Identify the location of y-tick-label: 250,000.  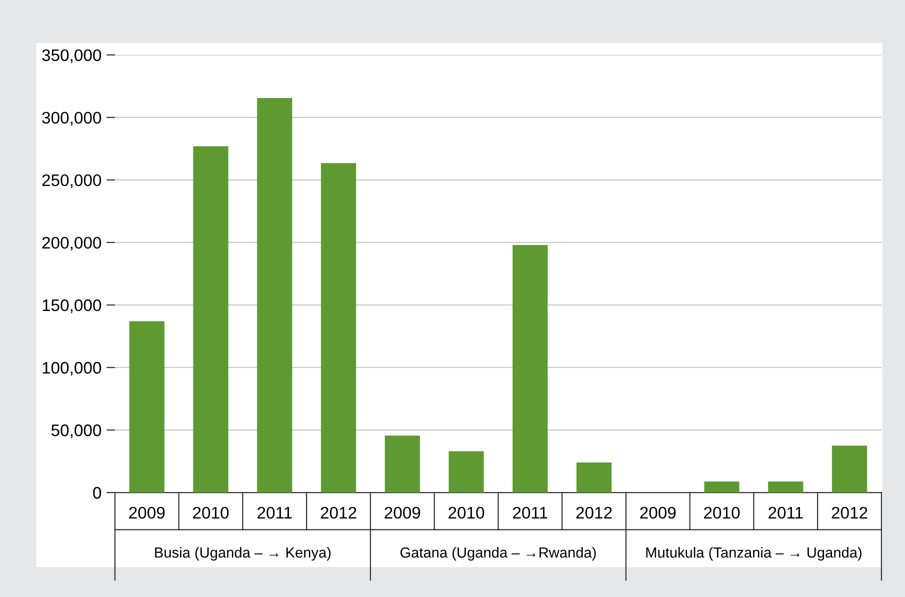
(72, 181).